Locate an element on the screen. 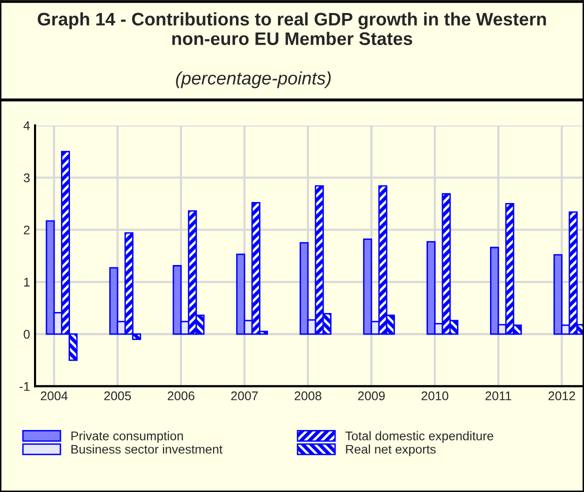  y-tick-label: 3 is located at coordinates (27, 177).